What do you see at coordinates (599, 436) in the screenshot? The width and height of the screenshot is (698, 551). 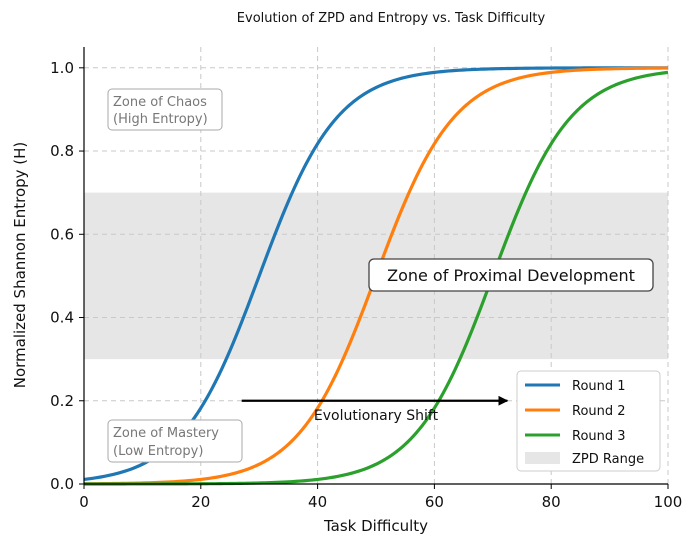 I see `legend-label-round-3: Round 3` at bounding box center [599, 436].